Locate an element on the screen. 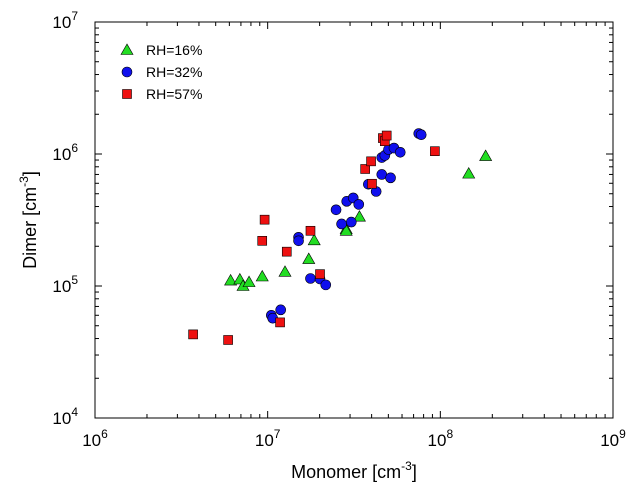 The image size is (638, 491). x-tick-label: 10⁹ is located at coordinates (613, 438).